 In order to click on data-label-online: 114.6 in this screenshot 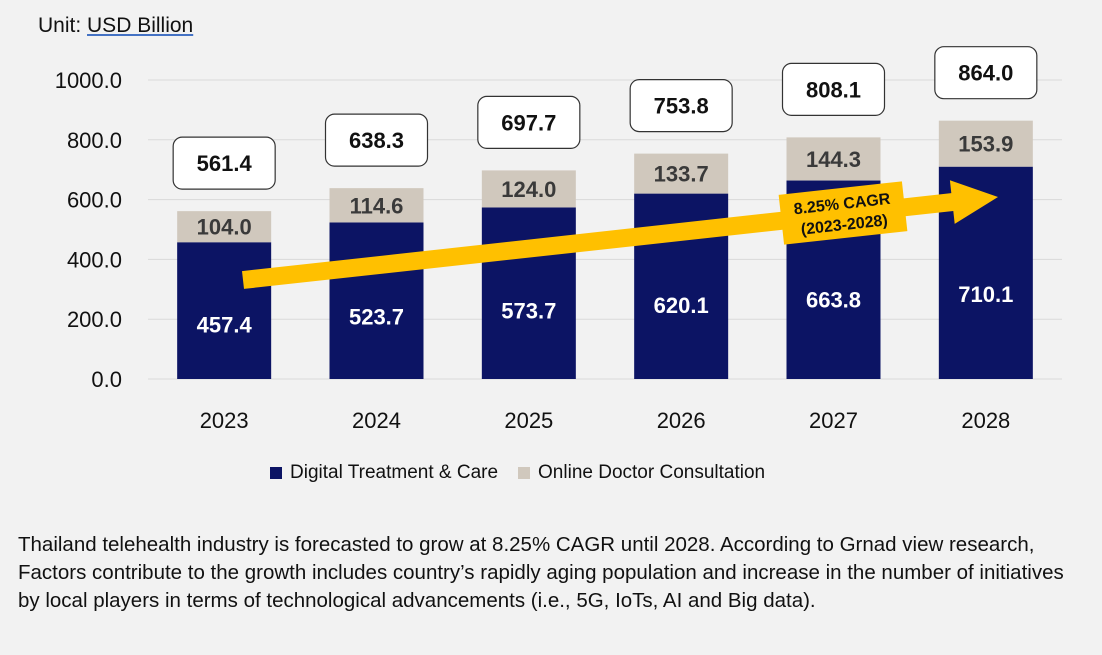, I will do `click(377, 205)`.